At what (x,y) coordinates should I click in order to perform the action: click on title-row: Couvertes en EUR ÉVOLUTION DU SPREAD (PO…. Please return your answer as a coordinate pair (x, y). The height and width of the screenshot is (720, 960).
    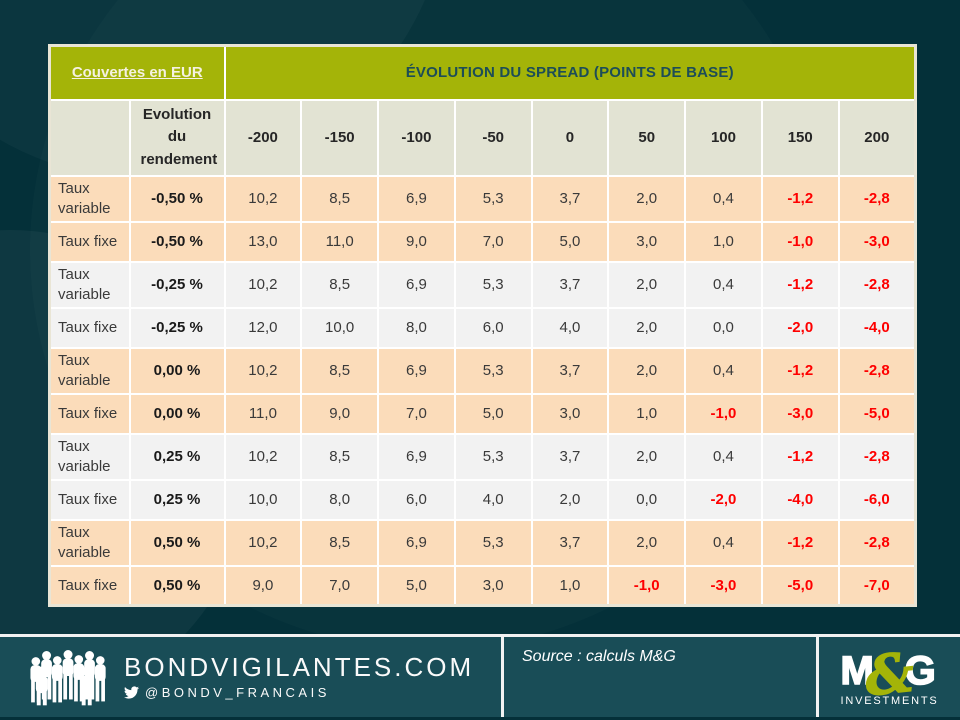
    Looking at the image, I should click on (482, 72).